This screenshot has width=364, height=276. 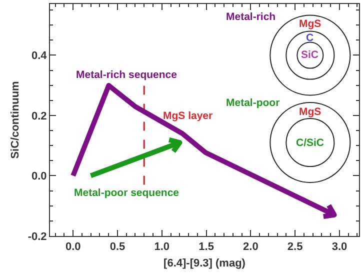 I want to click on annotation: Metal-poor sequence, so click(x=127, y=193).